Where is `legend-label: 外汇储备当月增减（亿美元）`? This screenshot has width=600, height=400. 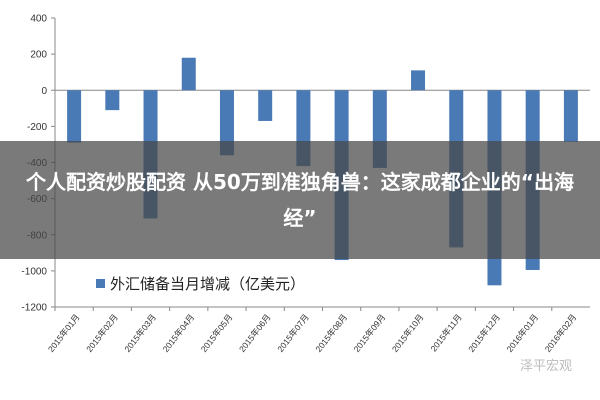
legend-label: 外汇储备当月增减（亿美元） is located at coordinates (207, 284).